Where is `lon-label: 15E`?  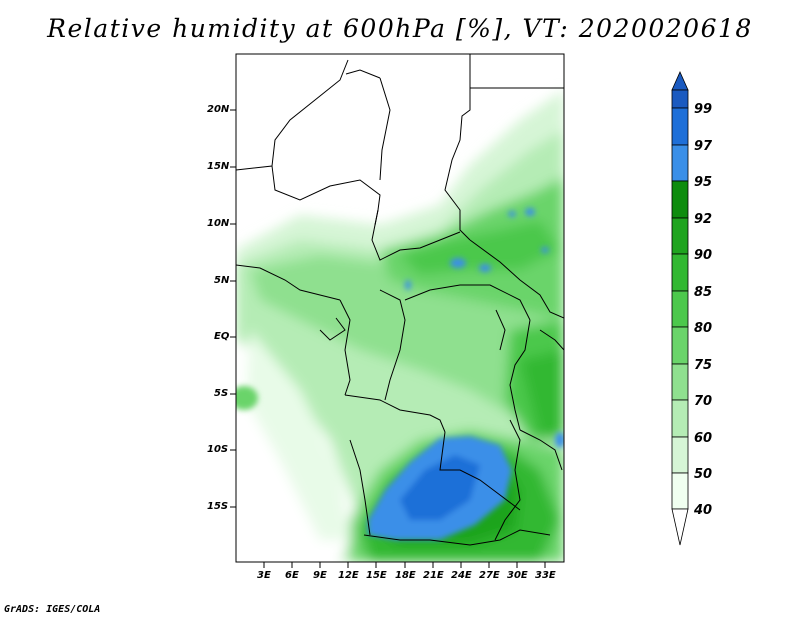 lon-label: 15E is located at coordinates (376, 575).